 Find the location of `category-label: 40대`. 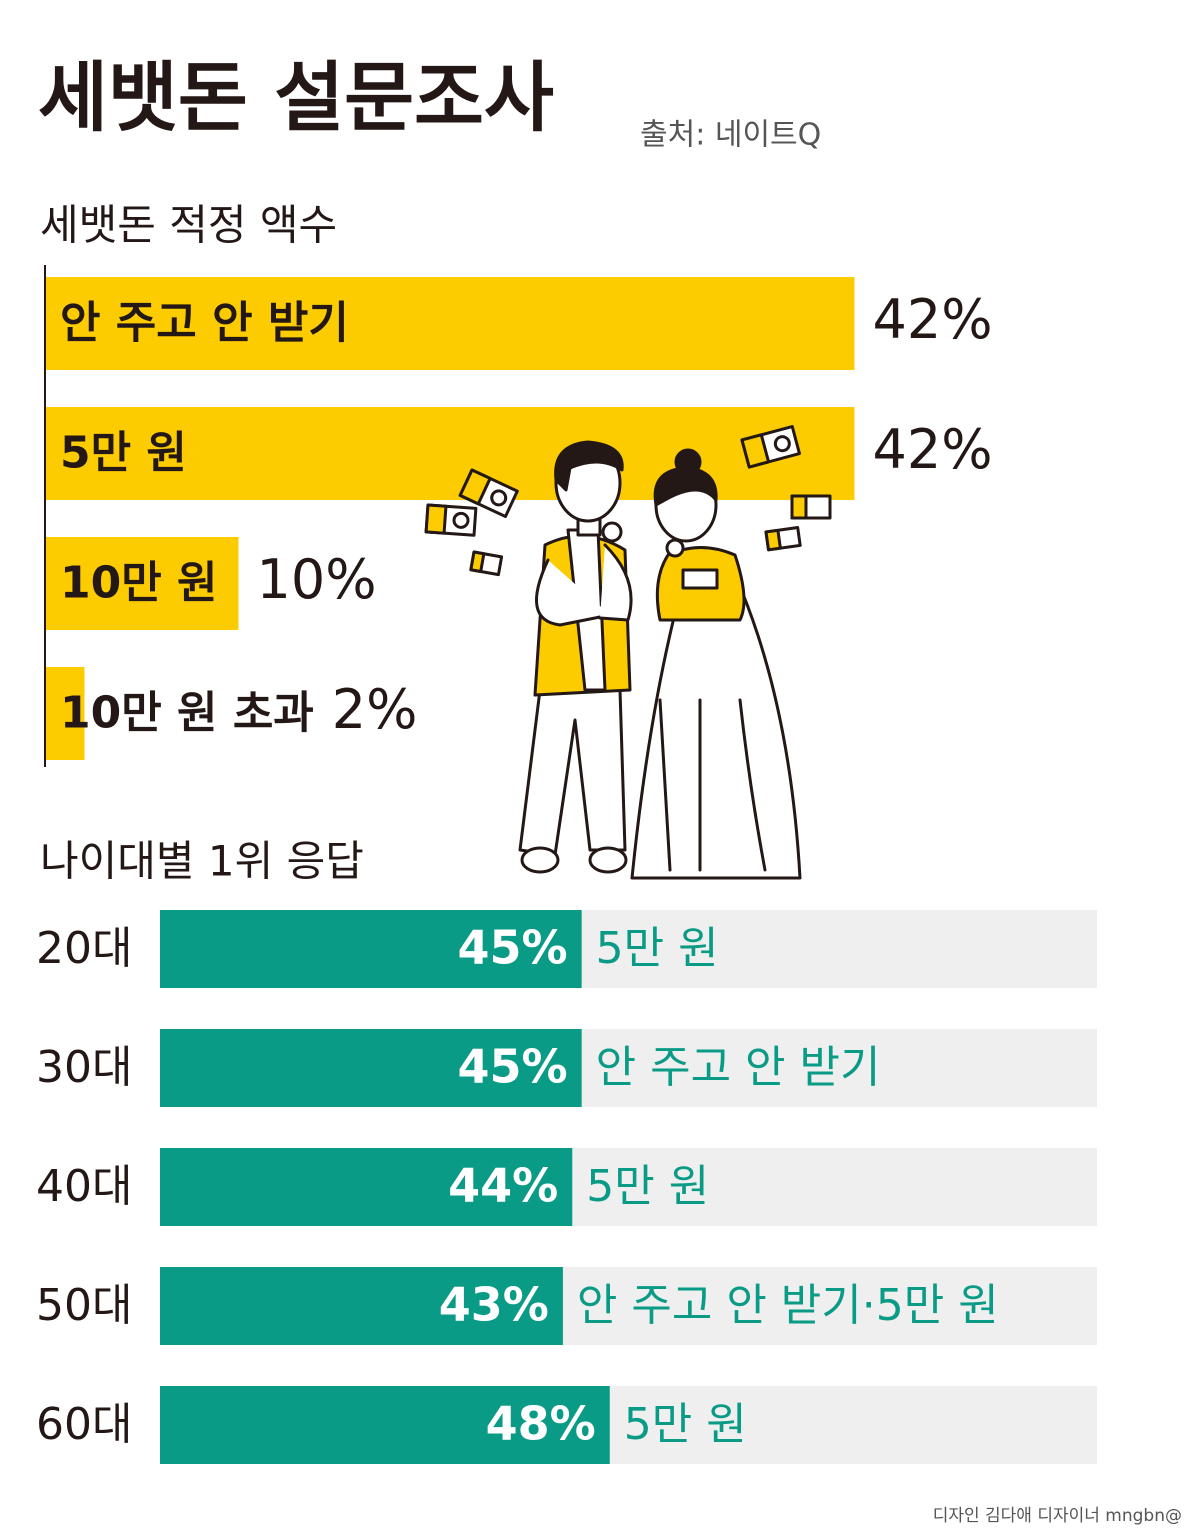

category-label: 40대 is located at coordinates (84, 1186).